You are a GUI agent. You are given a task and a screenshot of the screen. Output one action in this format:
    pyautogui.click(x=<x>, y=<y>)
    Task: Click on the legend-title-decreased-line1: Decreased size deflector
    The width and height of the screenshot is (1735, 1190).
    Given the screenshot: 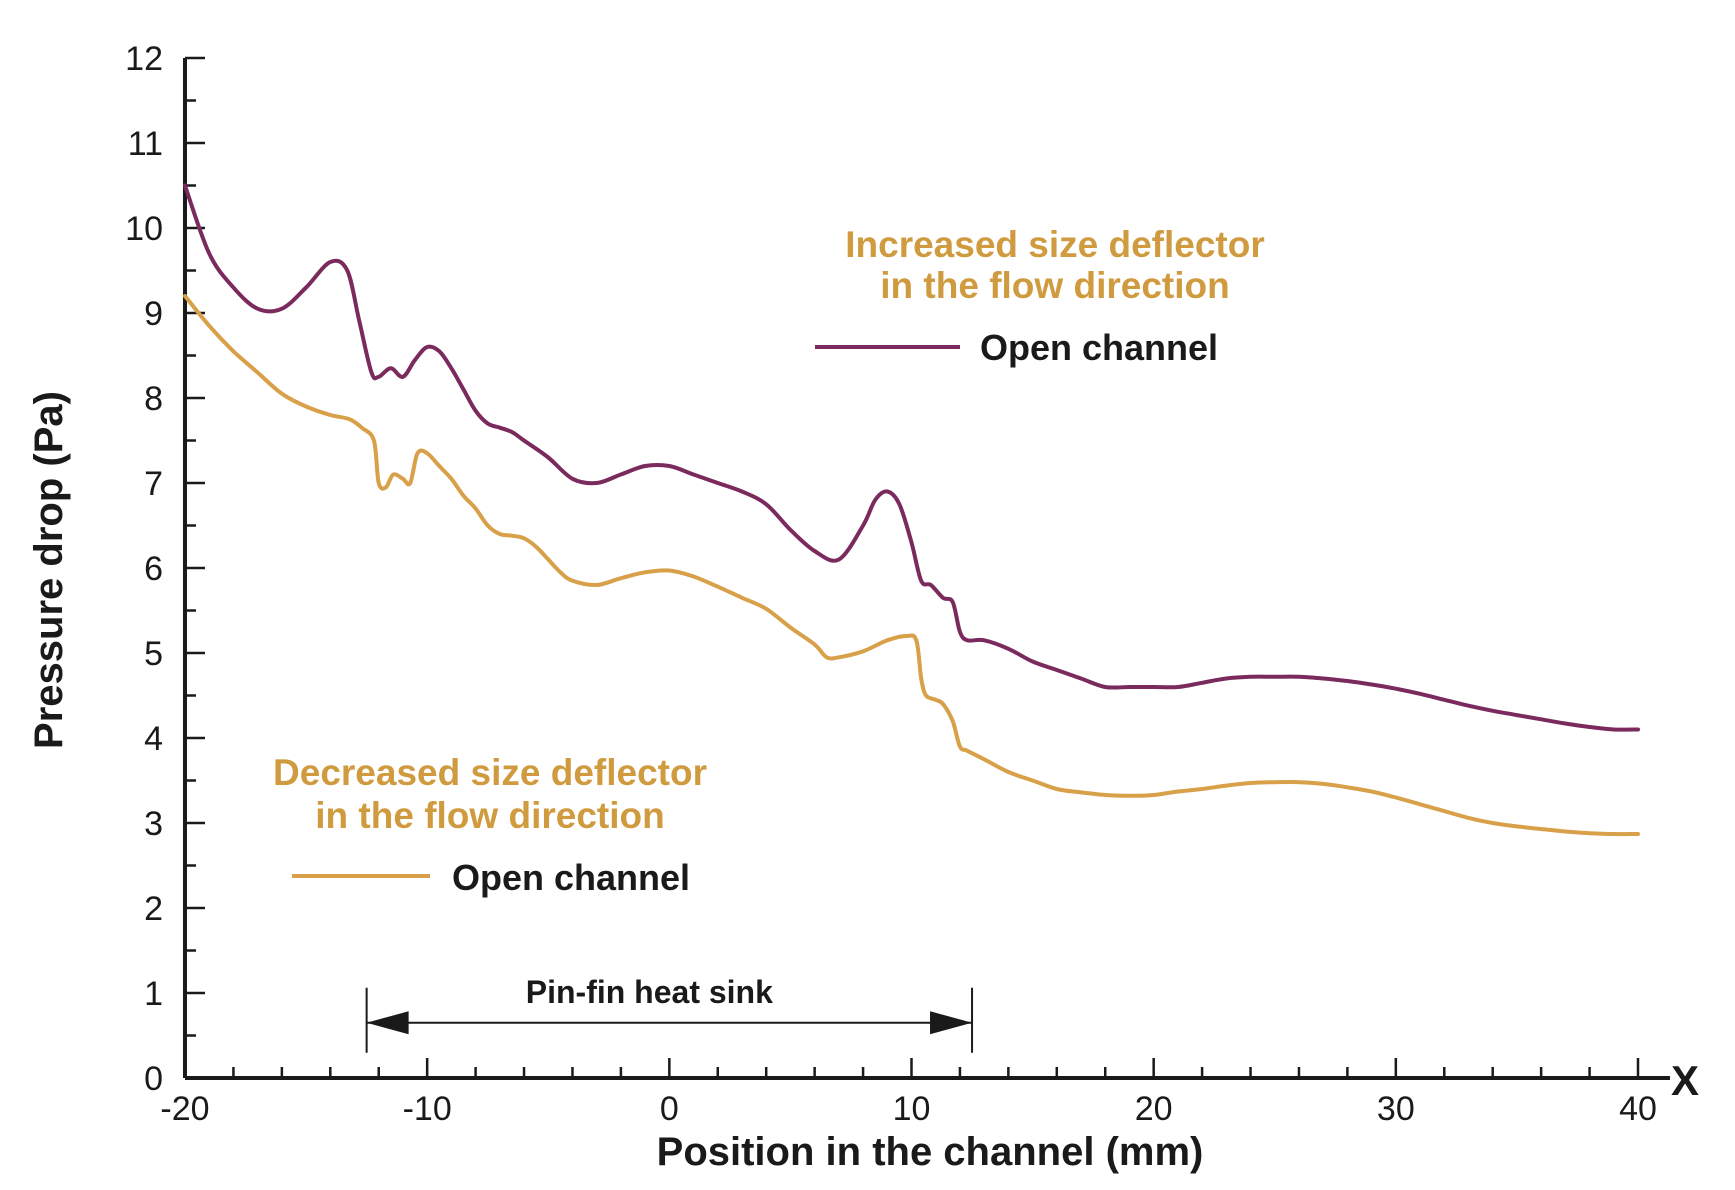 What is the action you would take?
    pyautogui.click(x=490, y=772)
    